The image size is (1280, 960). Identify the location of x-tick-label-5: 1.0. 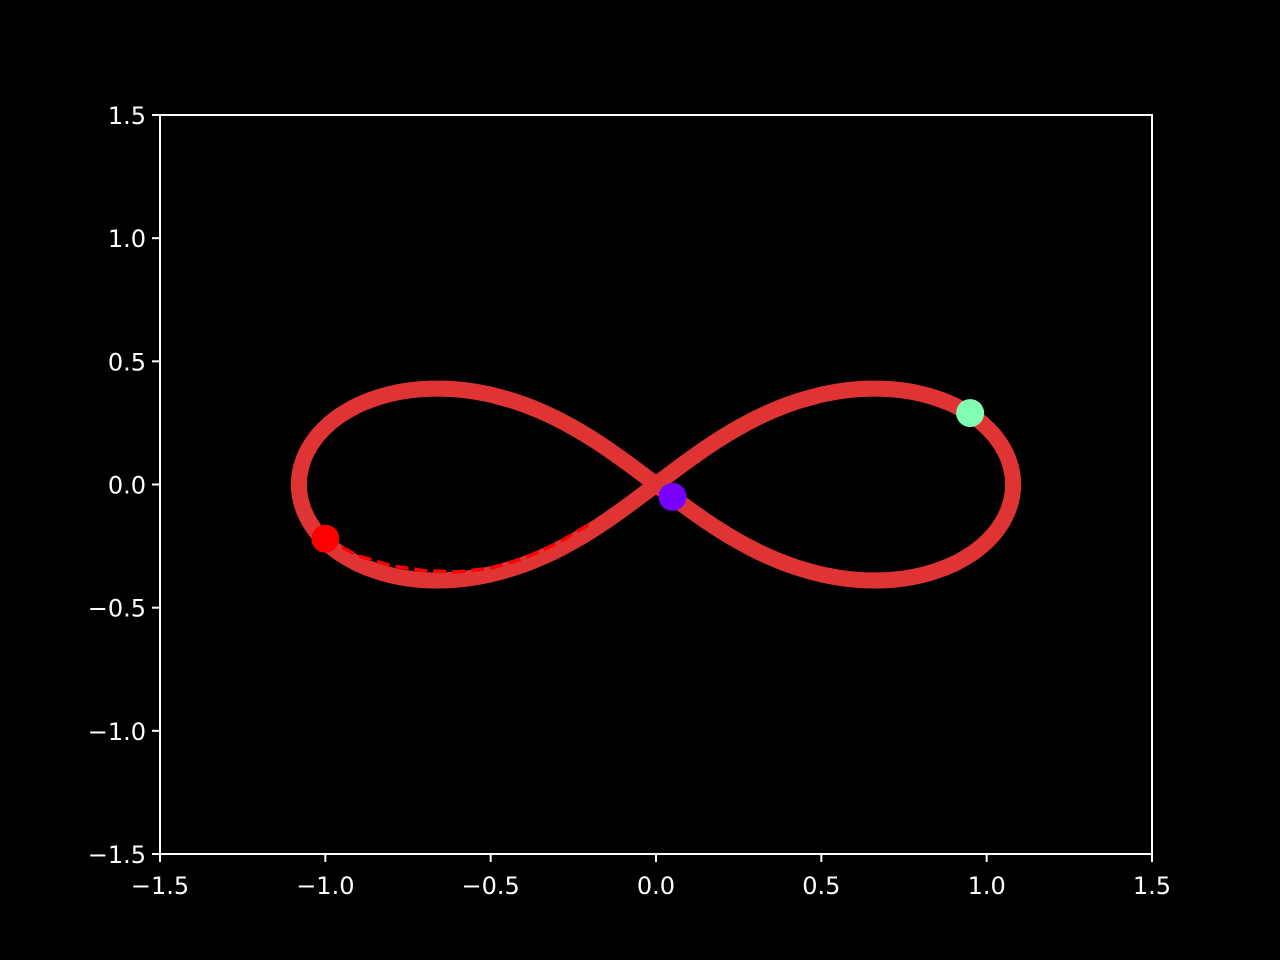
(987, 886).